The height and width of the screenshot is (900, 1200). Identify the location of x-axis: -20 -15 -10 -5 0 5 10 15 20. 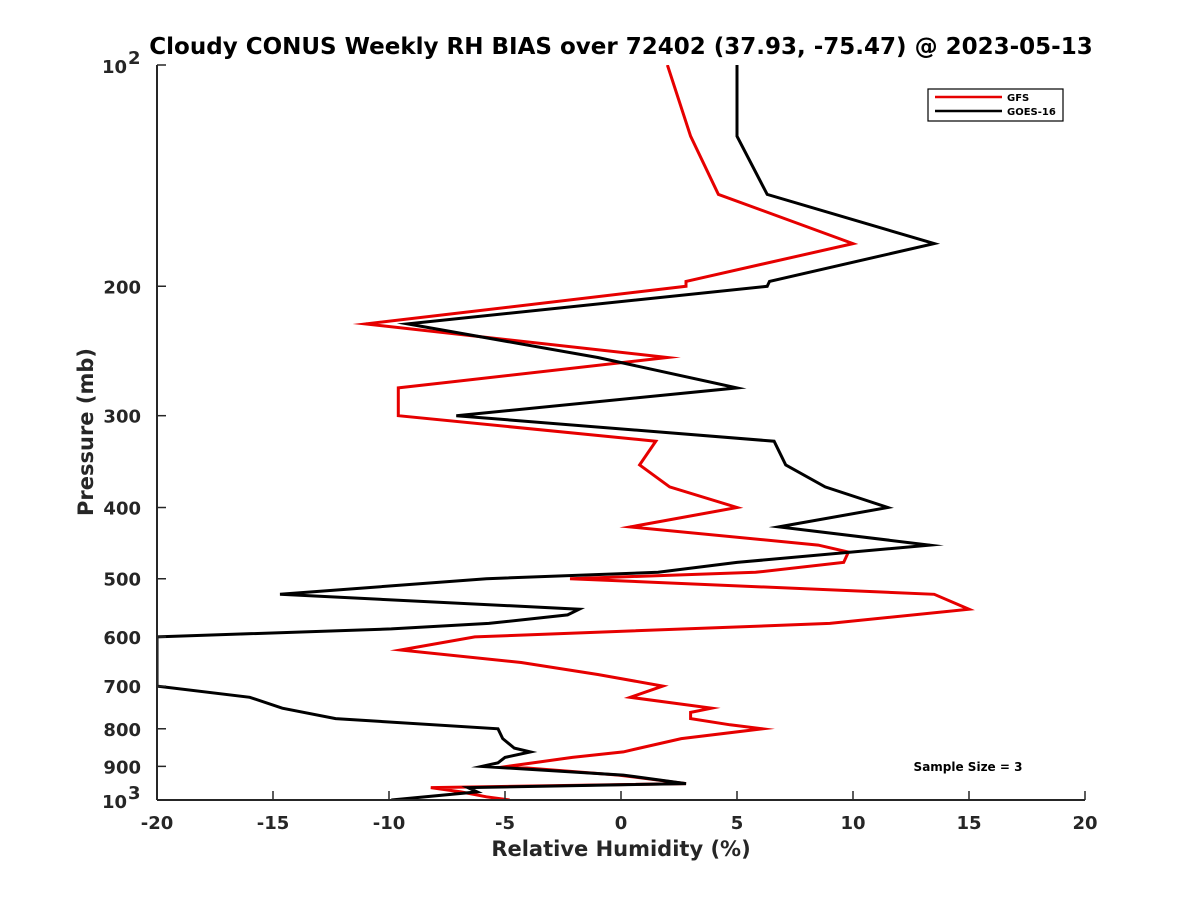
(619, 812).